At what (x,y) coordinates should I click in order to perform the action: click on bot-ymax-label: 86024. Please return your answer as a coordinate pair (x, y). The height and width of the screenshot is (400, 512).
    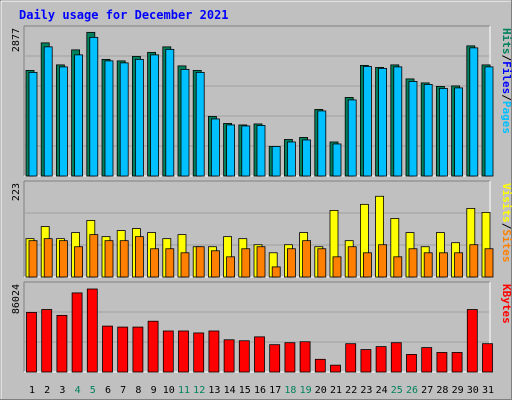
    Looking at the image, I should click on (16, 299).